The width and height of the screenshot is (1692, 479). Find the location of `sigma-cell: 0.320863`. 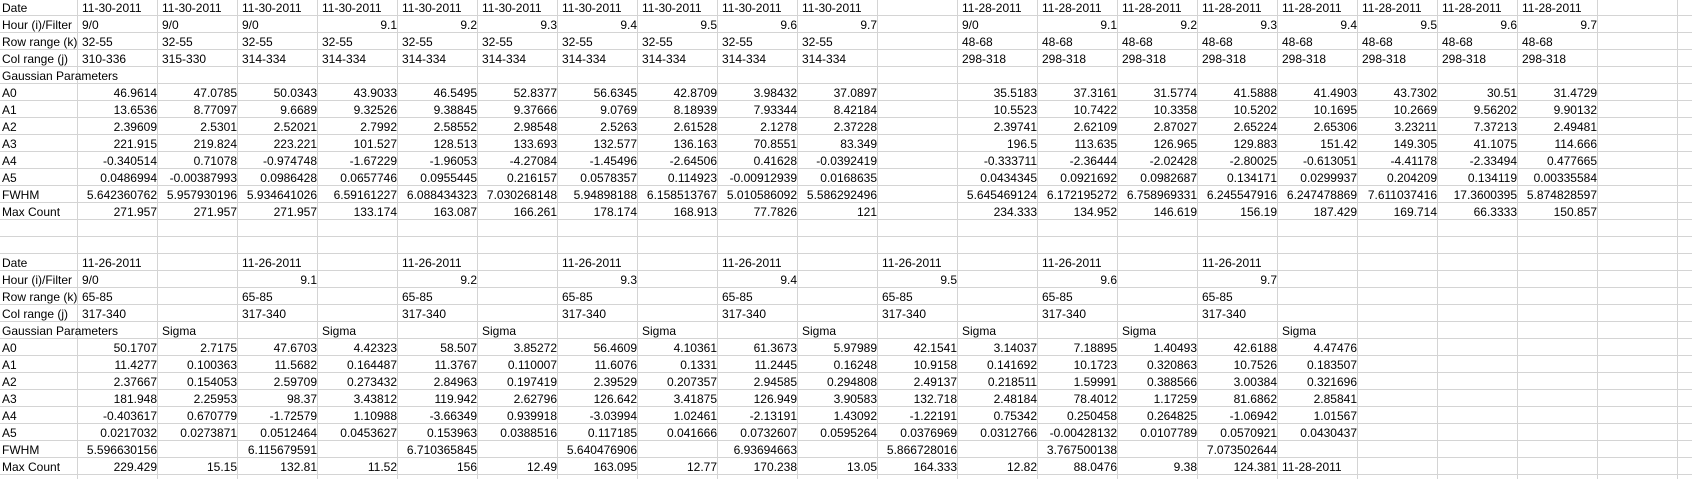

sigma-cell: 0.320863 is located at coordinates (1171, 365).